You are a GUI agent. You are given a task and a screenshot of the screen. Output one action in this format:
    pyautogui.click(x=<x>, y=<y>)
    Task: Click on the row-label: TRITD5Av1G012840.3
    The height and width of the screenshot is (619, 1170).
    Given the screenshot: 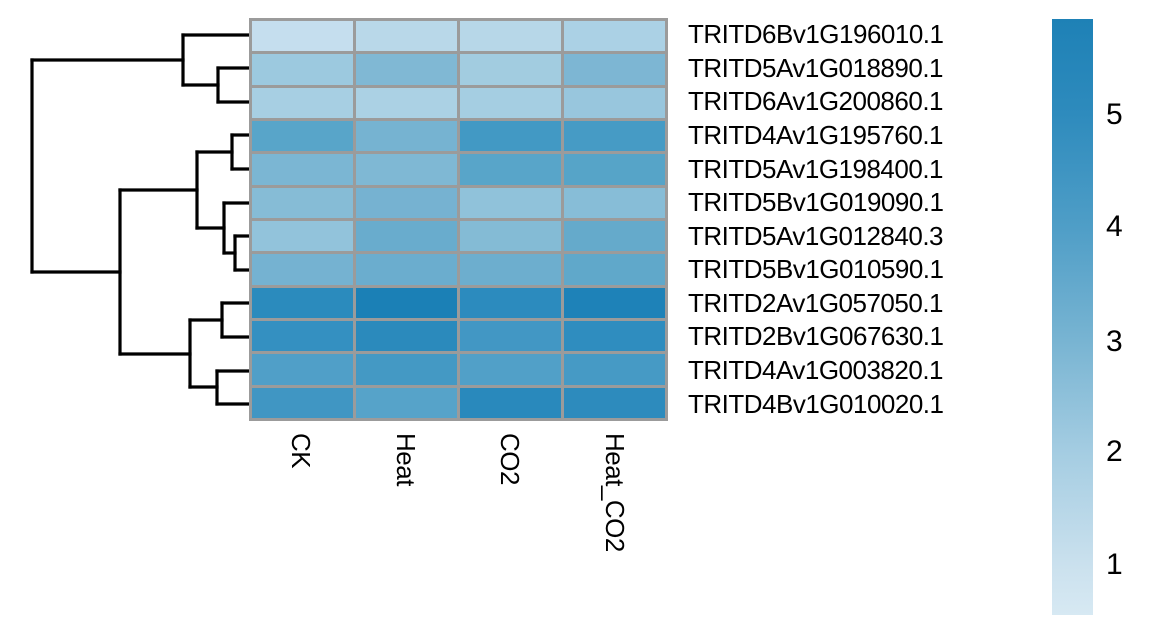 What is the action you would take?
    pyautogui.click(x=816, y=235)
    